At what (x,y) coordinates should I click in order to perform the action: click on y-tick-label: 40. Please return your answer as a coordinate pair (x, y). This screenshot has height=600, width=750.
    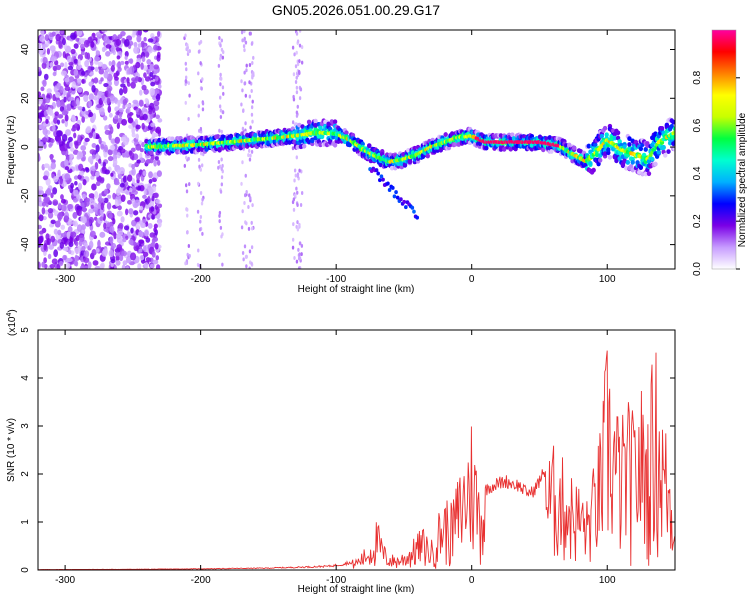
    Looking at the image, I should click on (25, 50).